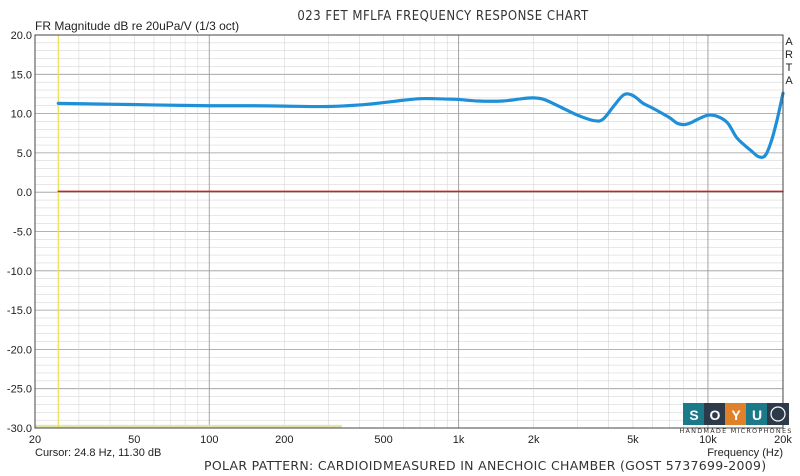 The width and height of the screenshot is (800, 476). Describe the element at coordinates (789, 55) in the screenshot. I see `arta-letter: R` at that location.